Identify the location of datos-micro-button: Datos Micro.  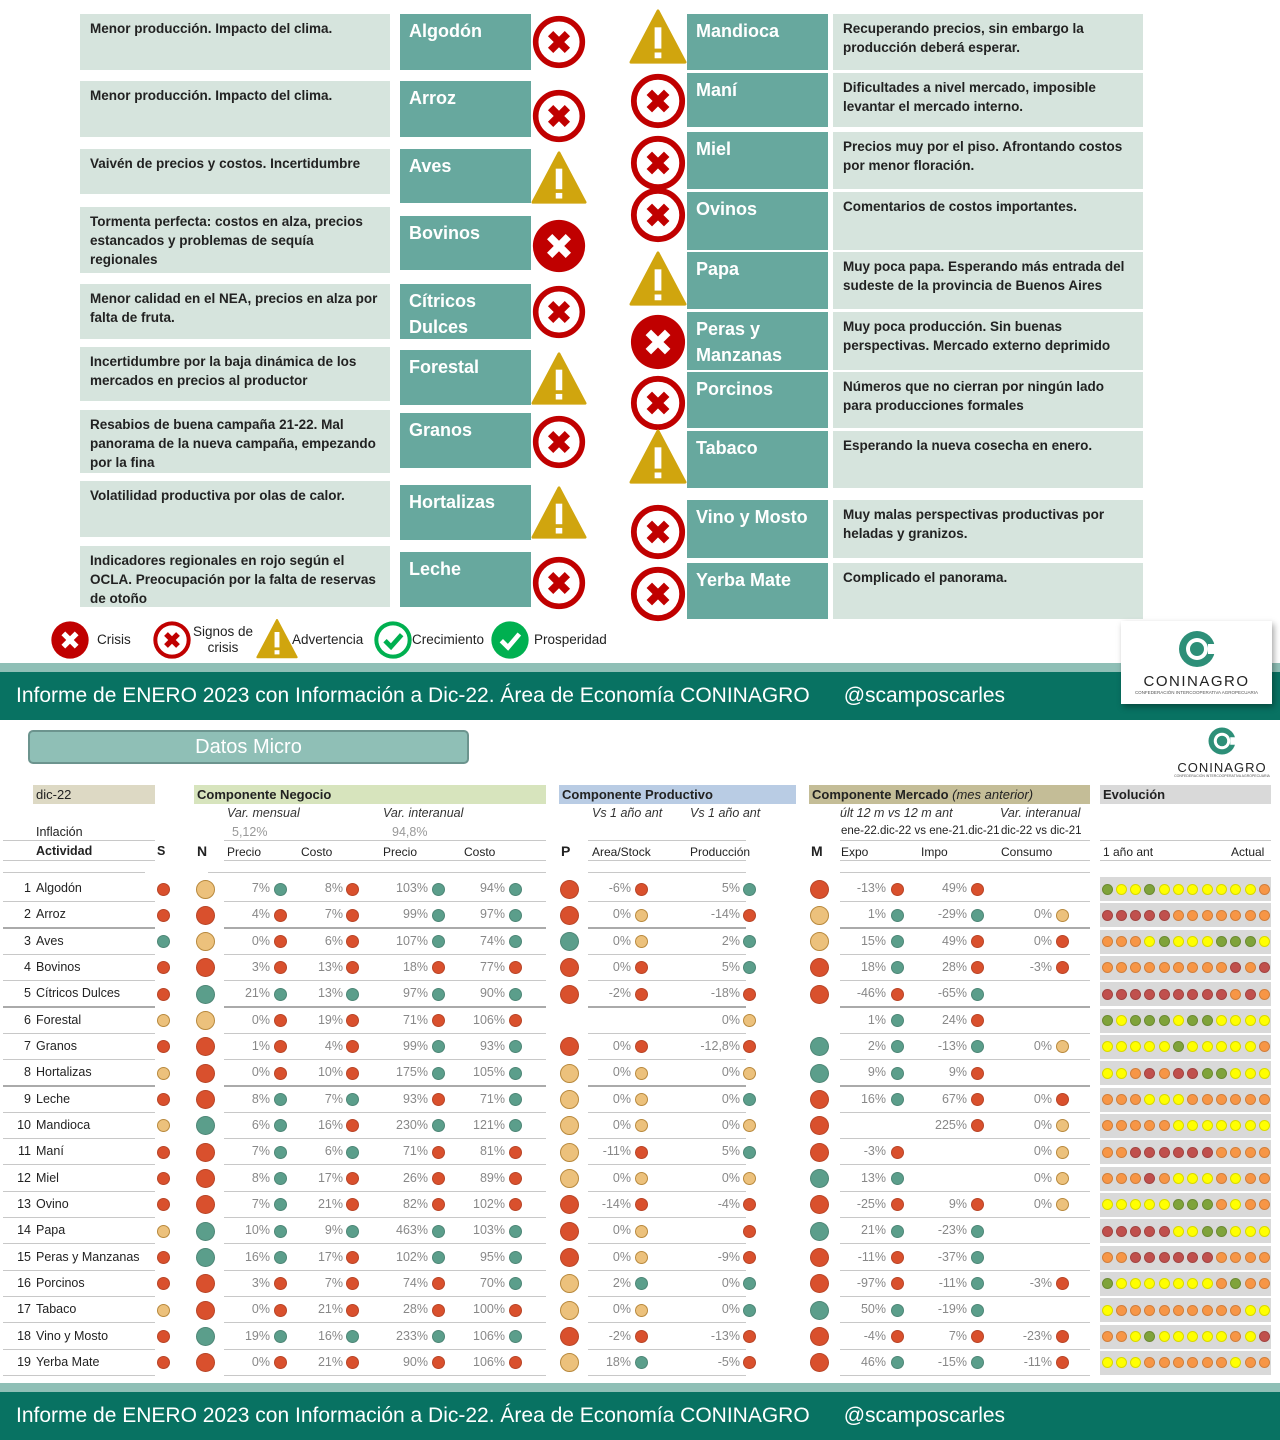
(248, 747).